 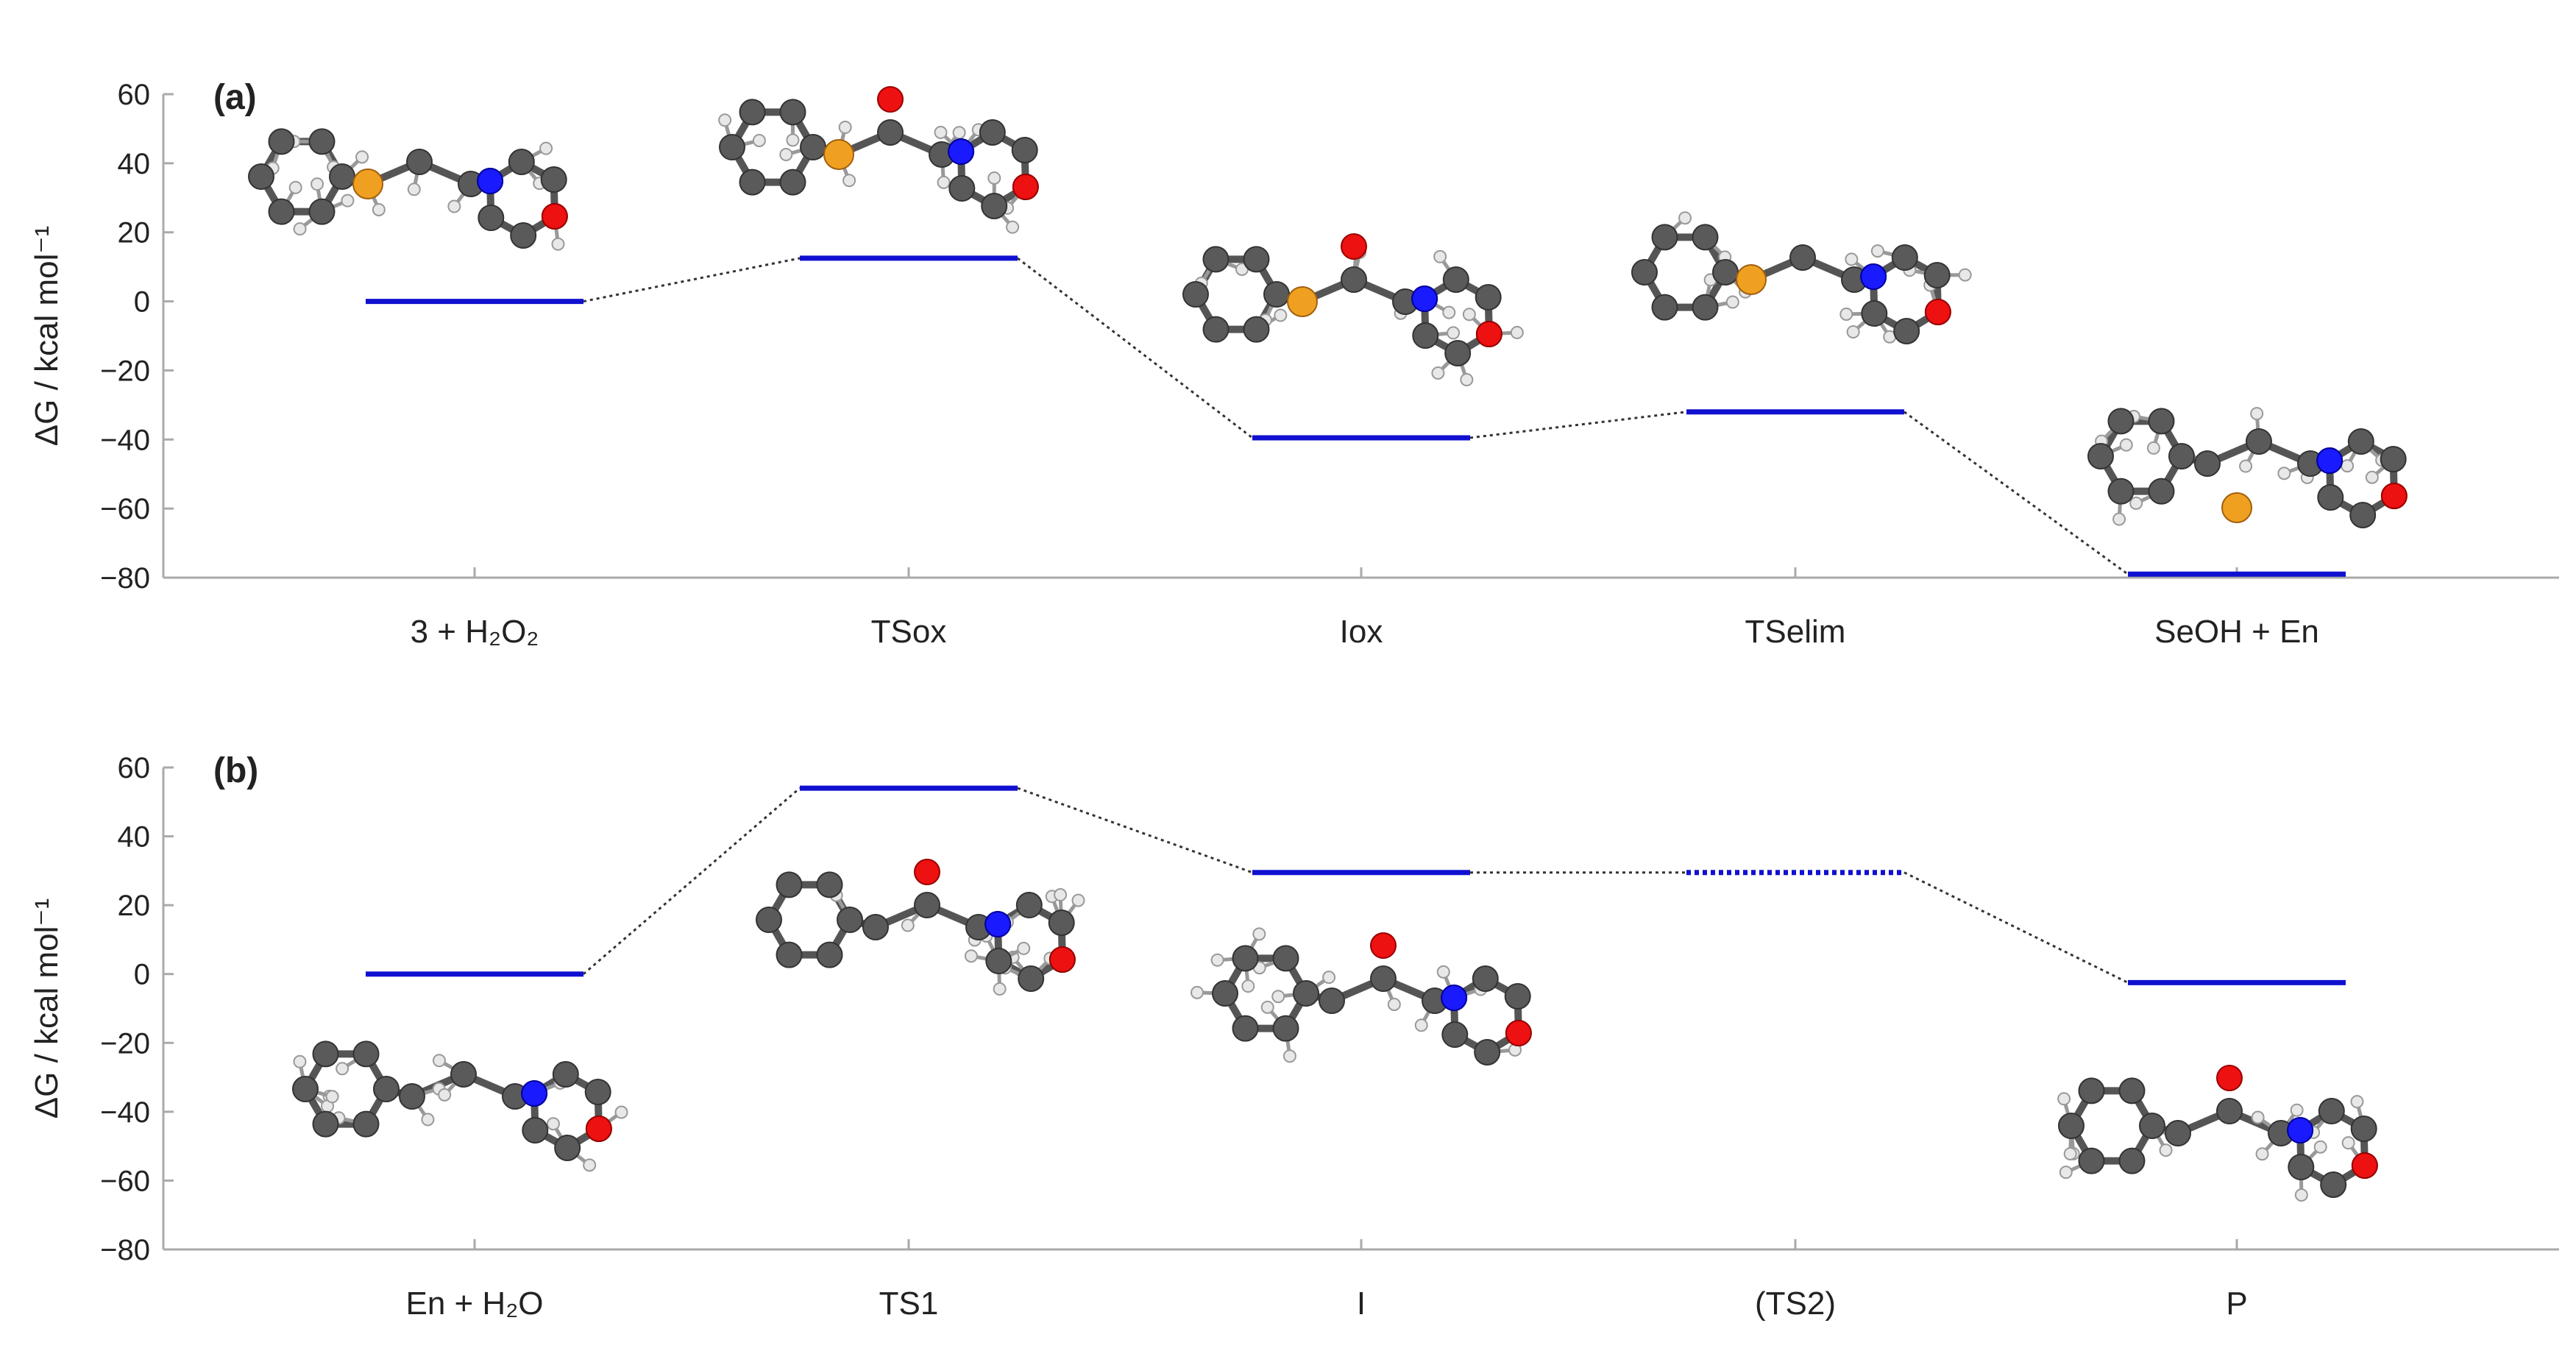 What do you see at coordinates (1795, 1304) in the screenshot?
I see `category-label: (TS2)` at bounding box center [1795, 1304].